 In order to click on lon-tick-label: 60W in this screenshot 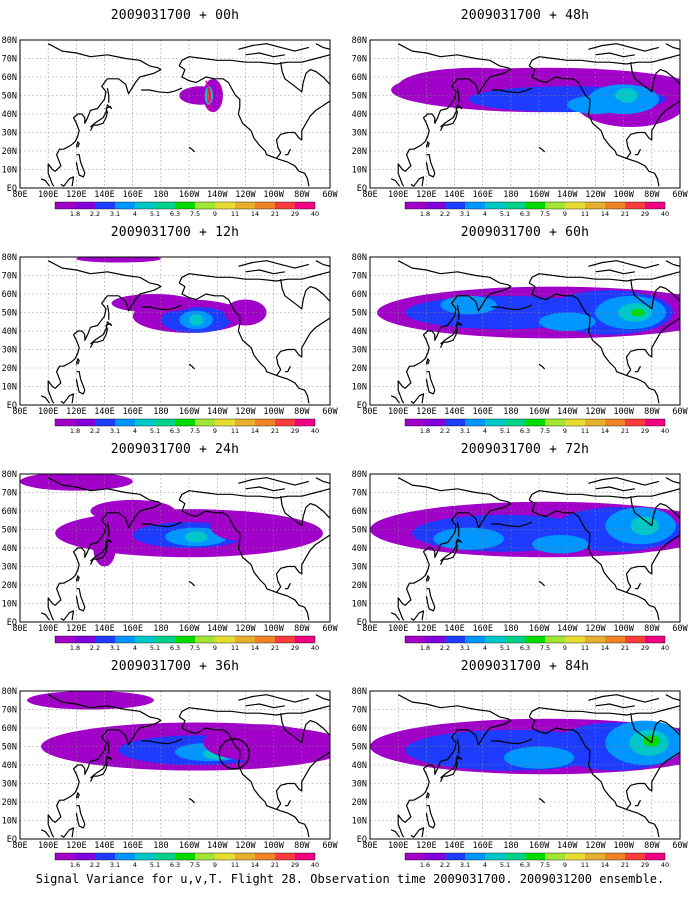, I will do `click(330, 629)`.